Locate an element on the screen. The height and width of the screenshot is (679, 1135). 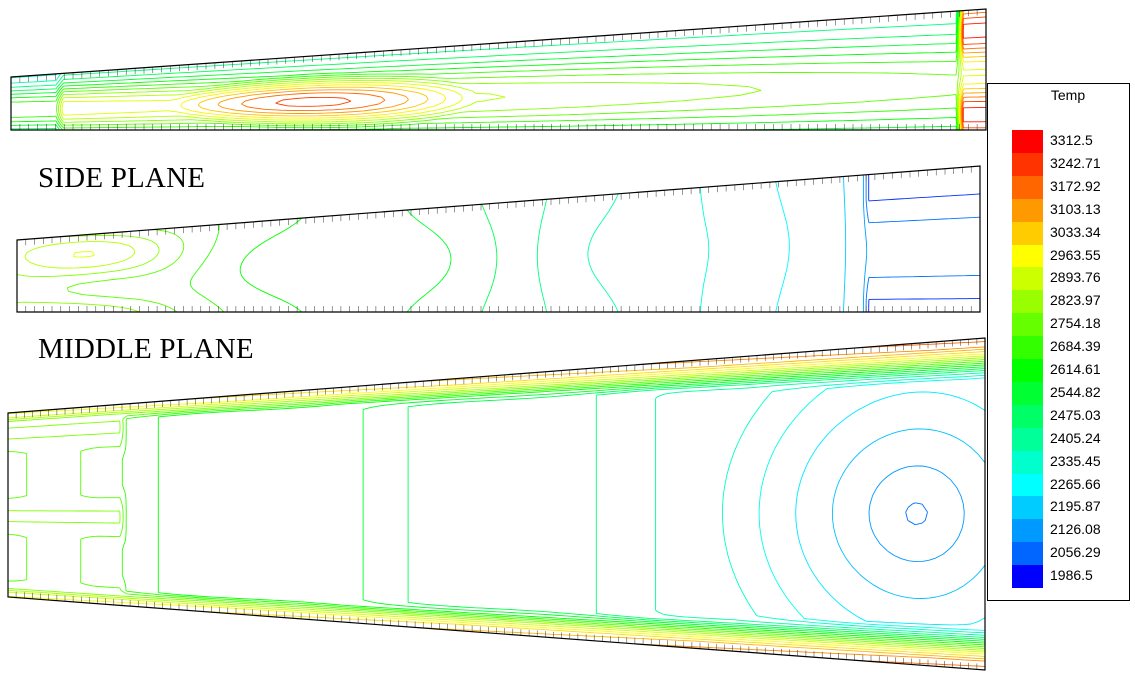
legend-value: 2684.39 is located at coordinates (1075, 346).